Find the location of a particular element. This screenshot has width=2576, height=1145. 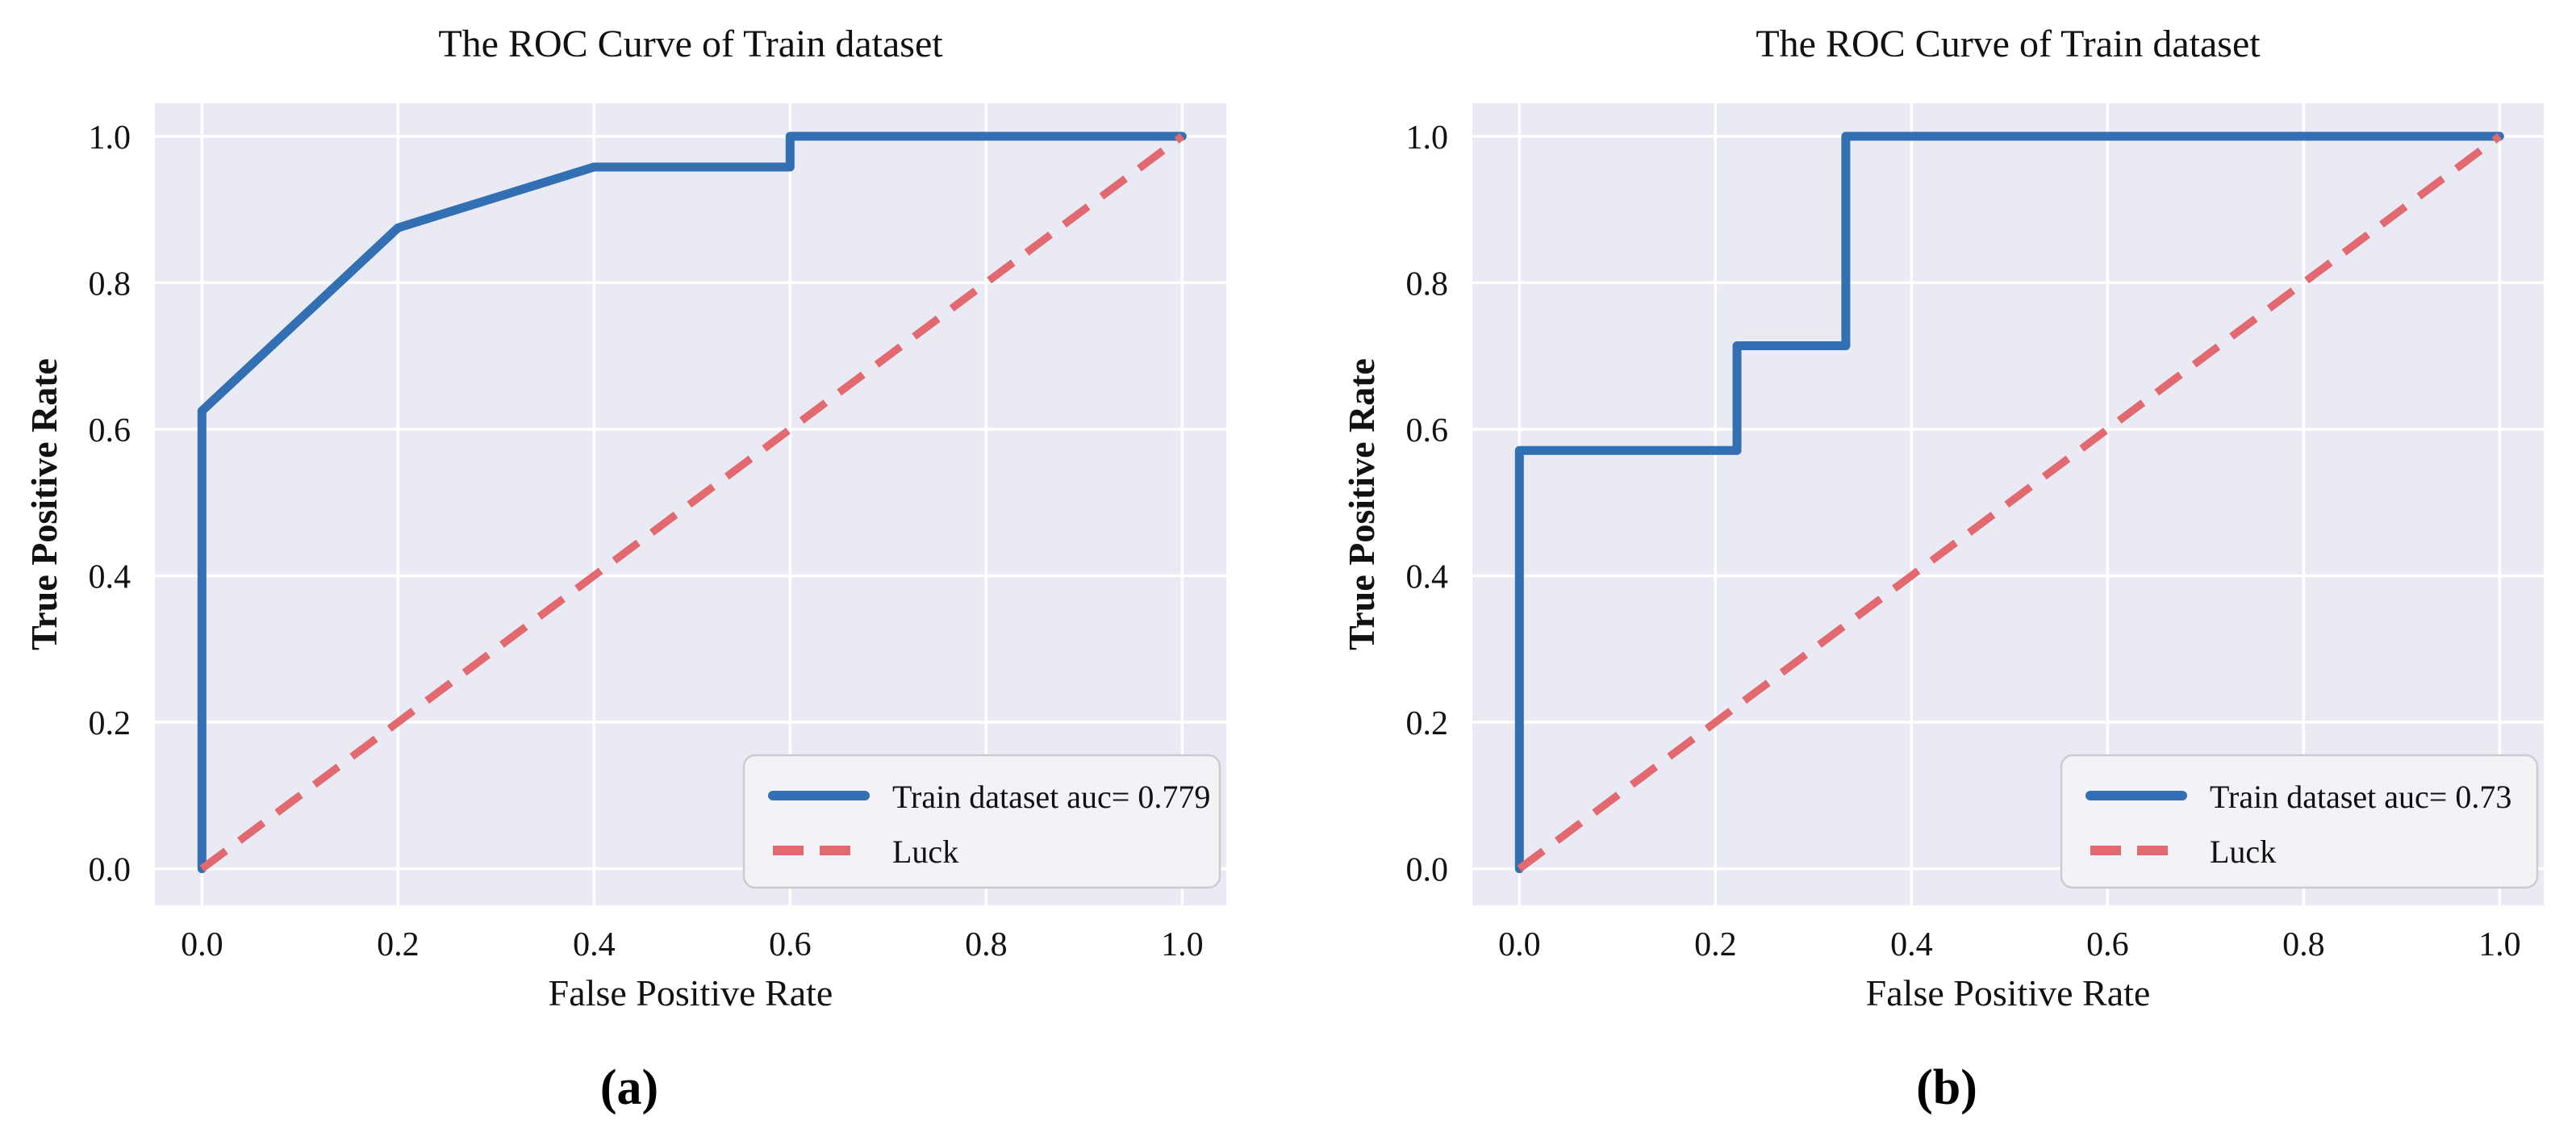

legend-label: Train dataset auc= 0.73 is located at coordinates (2361, 797).